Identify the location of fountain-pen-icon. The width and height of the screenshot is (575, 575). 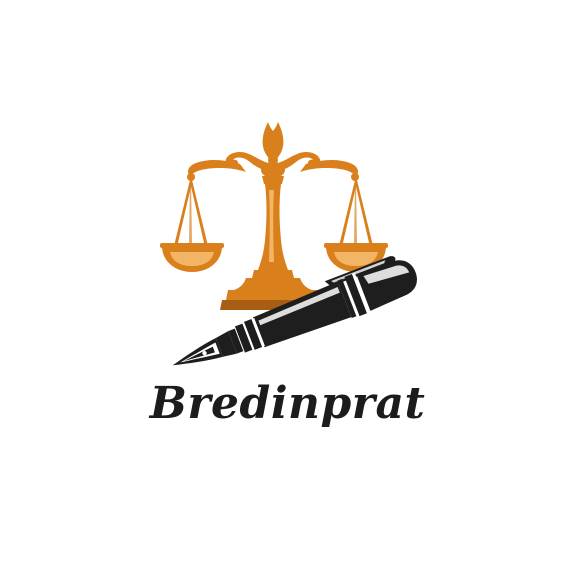
(294, 311).